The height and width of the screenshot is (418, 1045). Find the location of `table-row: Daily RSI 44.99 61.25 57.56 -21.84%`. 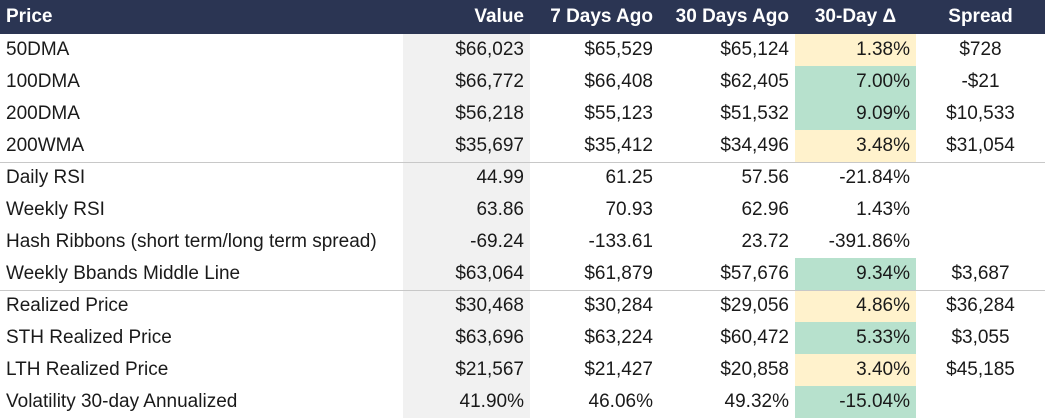

table-row: Daily RSI 44.99 61.25 57.56 -21.84% is located at coordinates (522, 177).